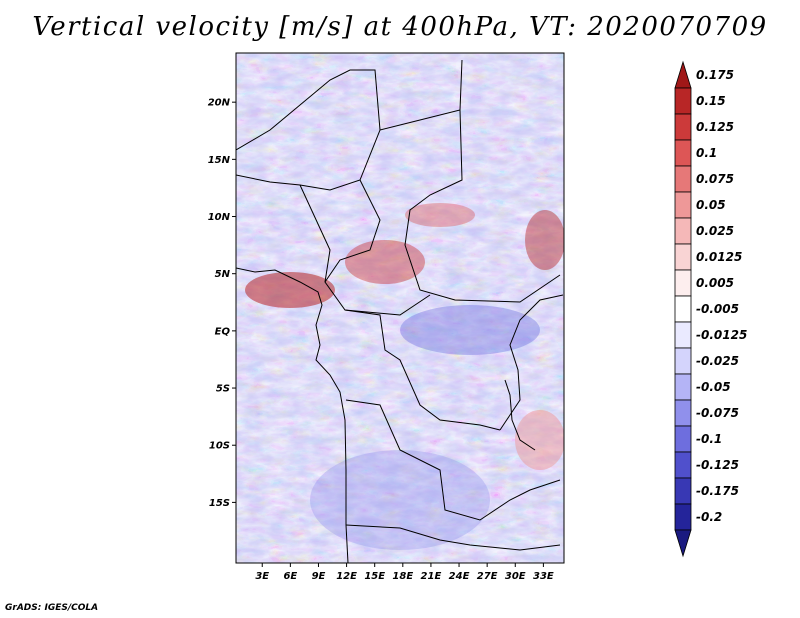 This screenshot has height=618, width=800. What do you see at coordinates (402, 576) in the screenshot?
I see `lon-tick-label: 18E` at bounding box center [402, 576].